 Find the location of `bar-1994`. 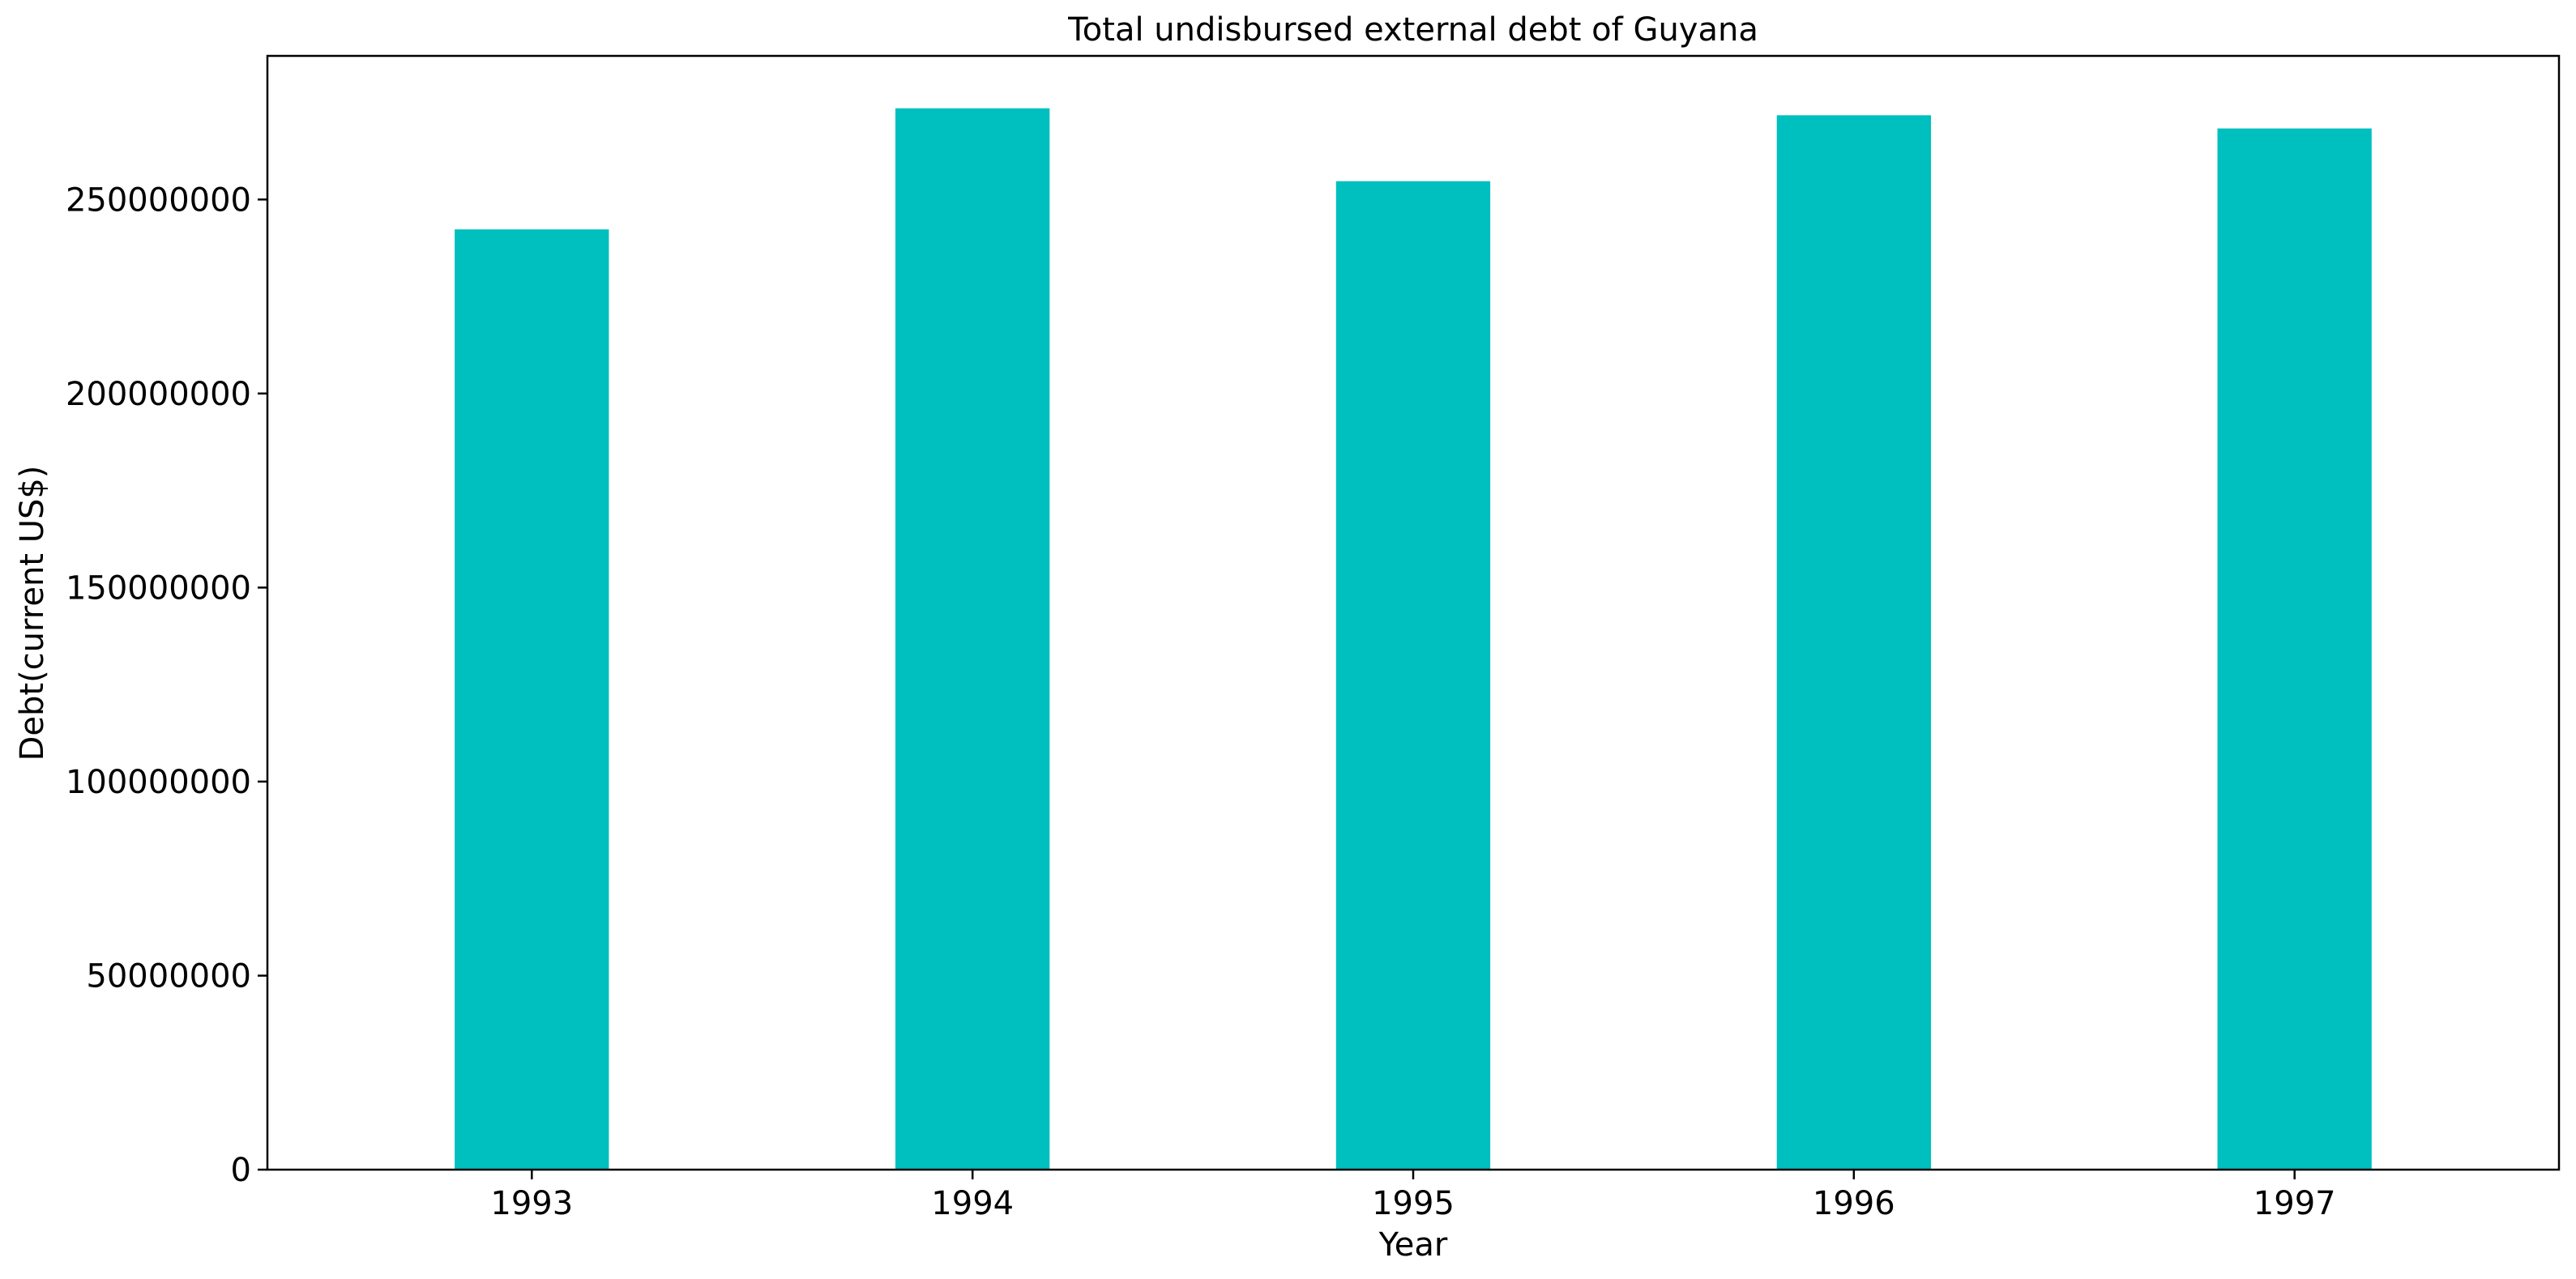

bar-1994 is located at coordinates (972, 639).